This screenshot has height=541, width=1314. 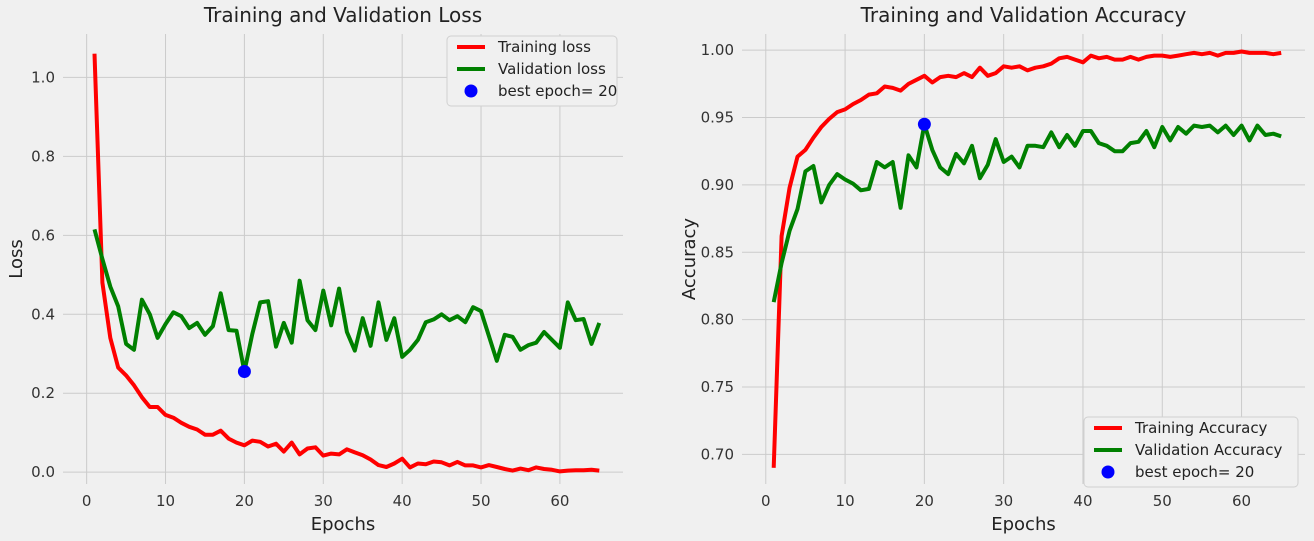 I want to click on legend-entry: Training Accuracy, so click(x=1201, y=428).